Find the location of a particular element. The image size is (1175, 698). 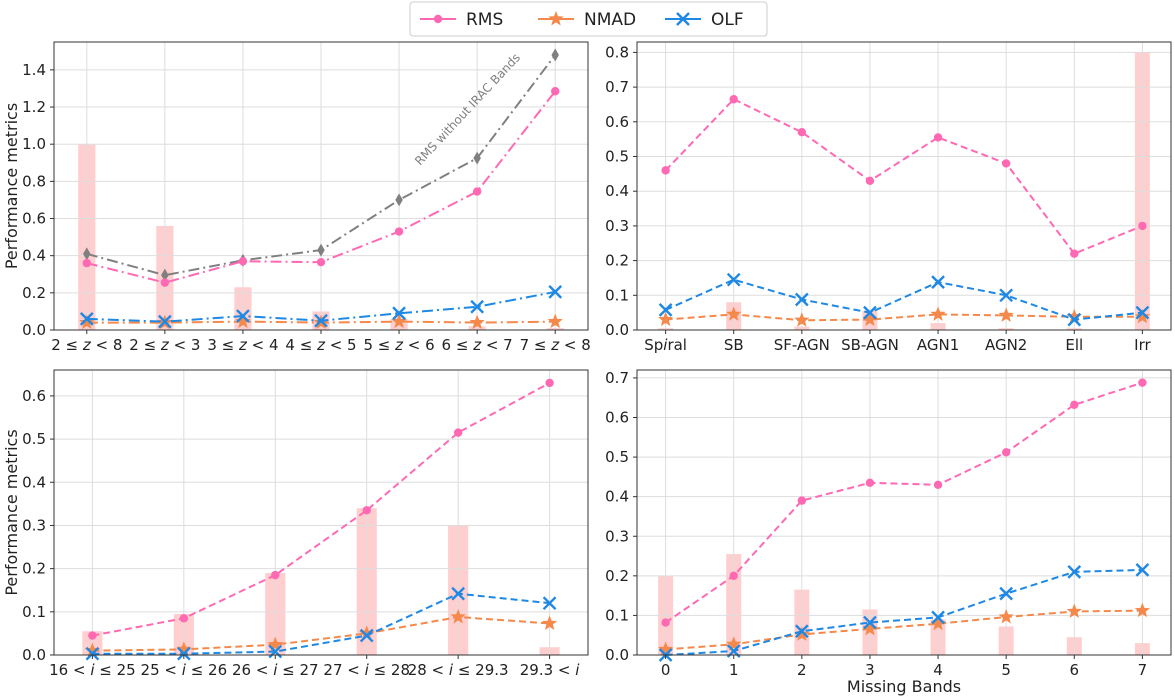

x-tick-label: Ell is located at coordinates (1074, 345).